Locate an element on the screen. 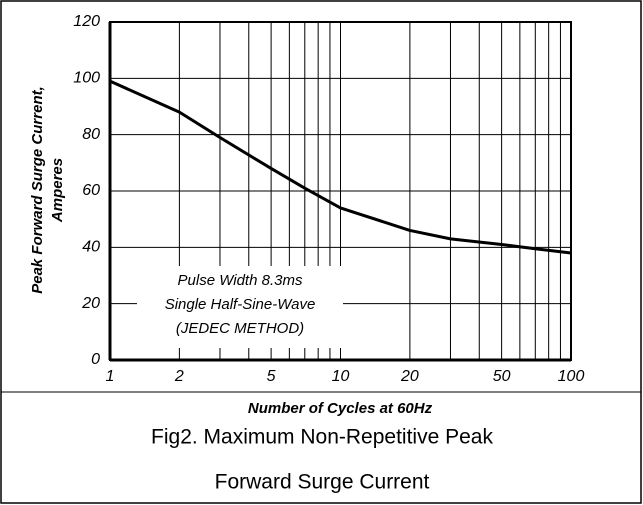 The width and height of the screenshot is (643, 505). x-tick-label: 50 is located at coordinates (502, 376).